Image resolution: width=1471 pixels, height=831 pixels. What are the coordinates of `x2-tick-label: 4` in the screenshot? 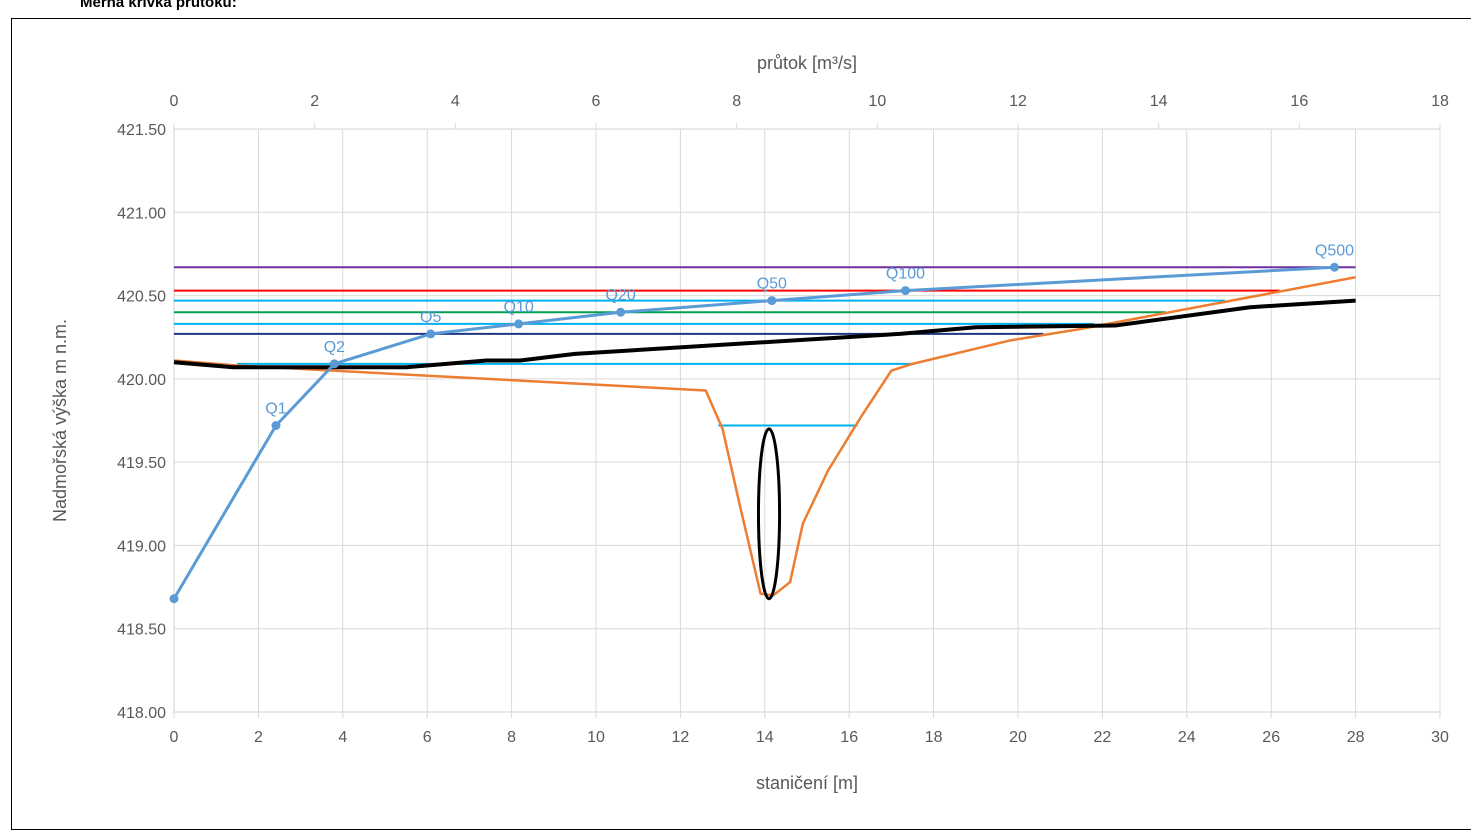 It's located at (455, 101).